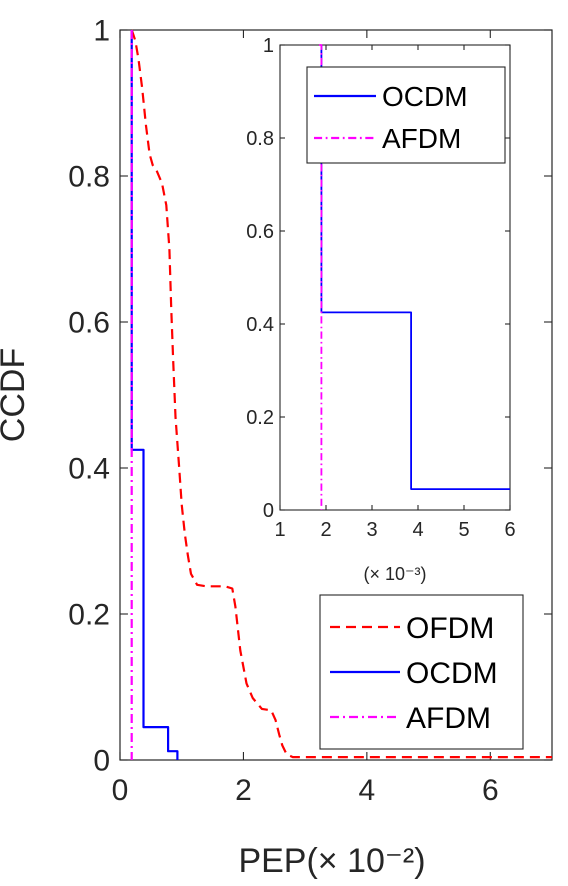 This screenshot has width=568, height=886. Describe the element at coordinates (260, 139) in the screenshot. I see `inset-y-tick-label: 0.8` at that location.